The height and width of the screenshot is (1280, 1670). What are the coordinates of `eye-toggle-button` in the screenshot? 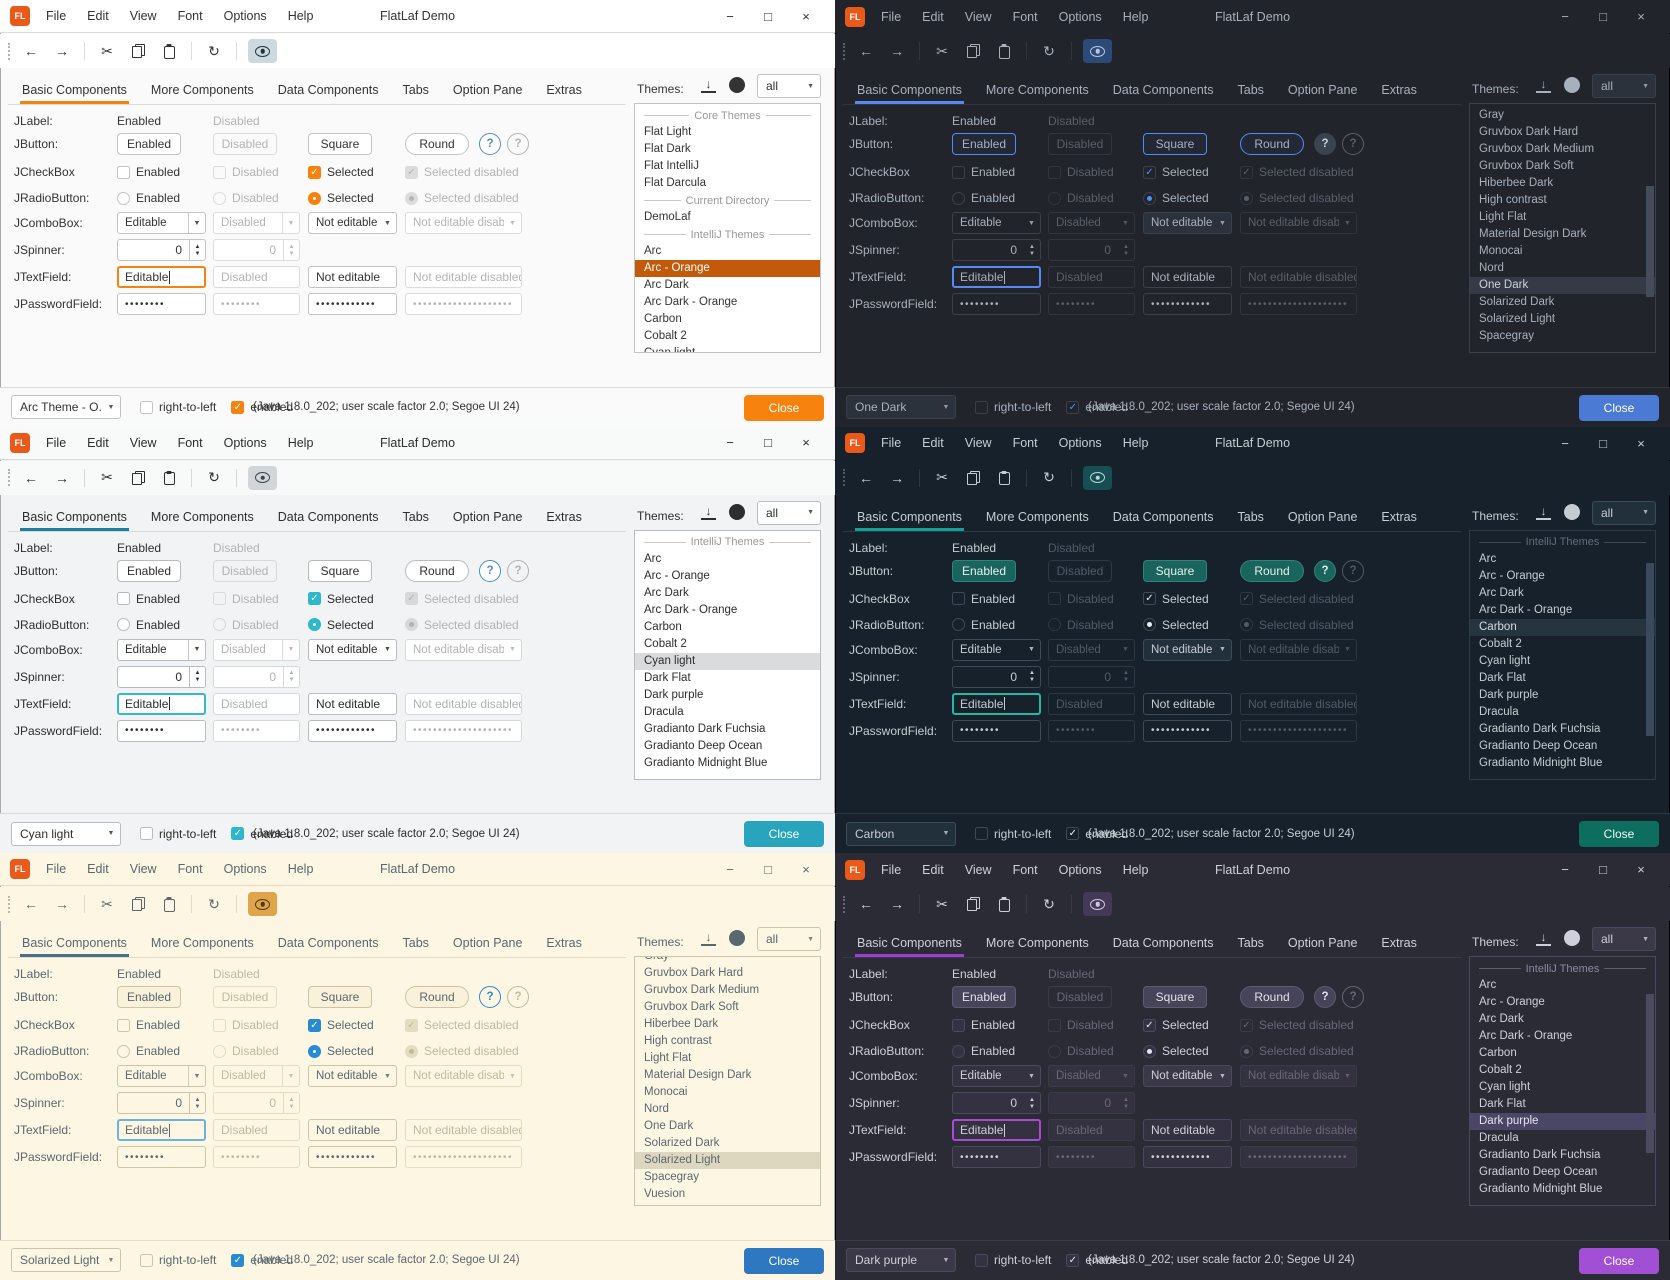 It's located at (262, 904).